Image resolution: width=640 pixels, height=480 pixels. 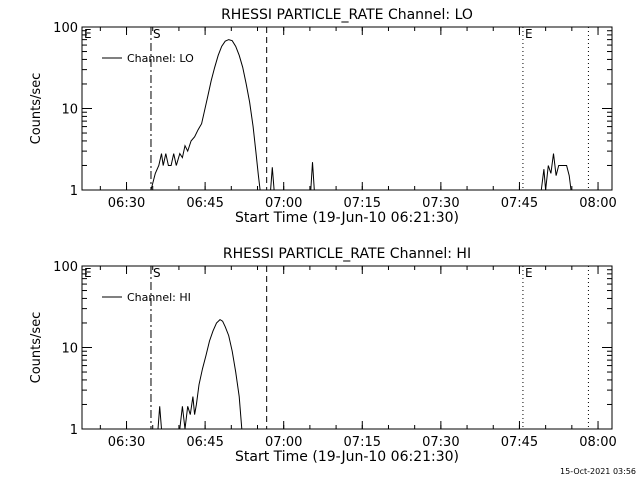 What do you see at coordinates (347, 254) in the screenshot?
I see `chart-title: RHESSI PARTICLE_RATE Channel: HI` at bounding box center [347, 254].